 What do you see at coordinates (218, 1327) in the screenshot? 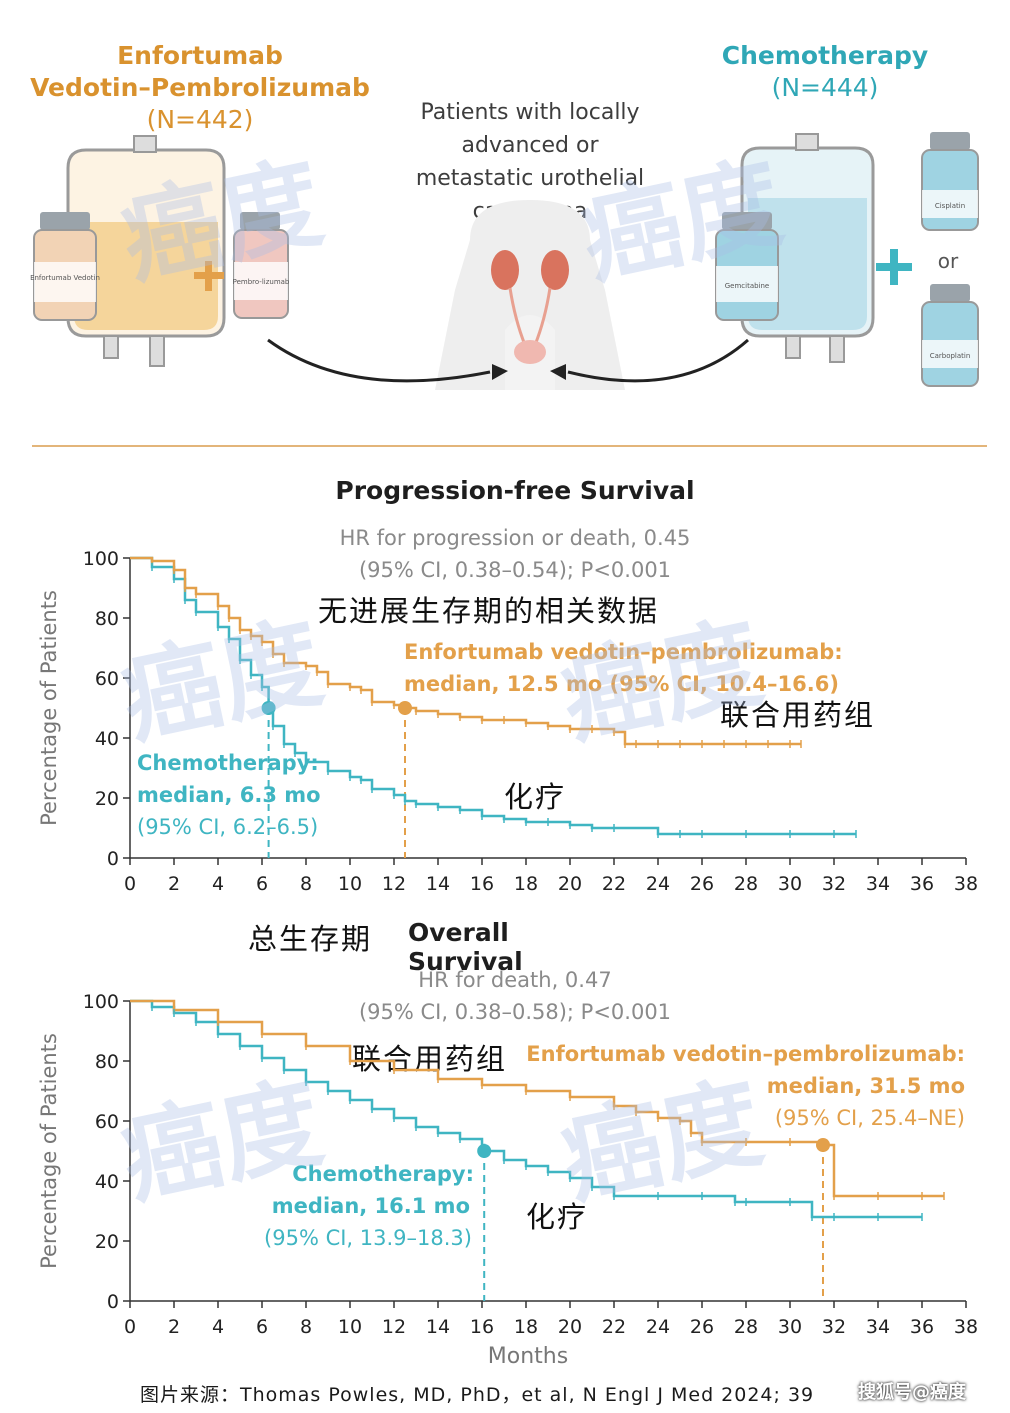
I see `os-x-tick-label: 4` at bounding box center [218, 1327].